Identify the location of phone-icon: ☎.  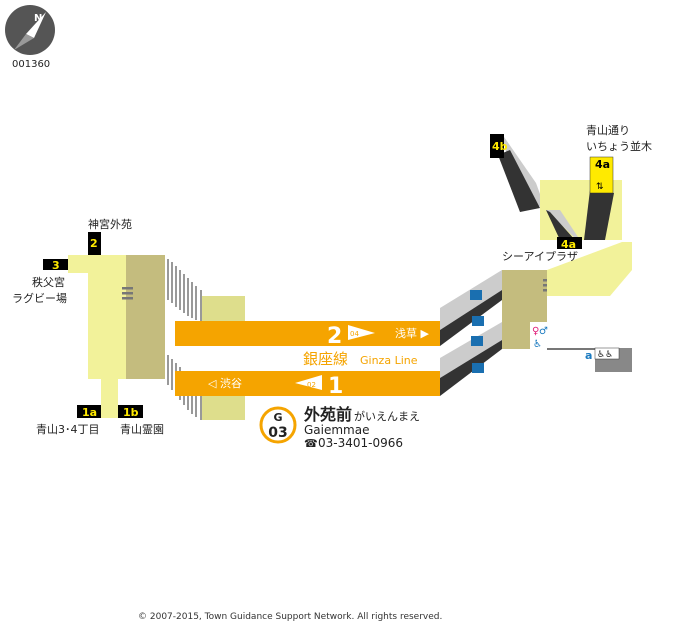
(311, 443).